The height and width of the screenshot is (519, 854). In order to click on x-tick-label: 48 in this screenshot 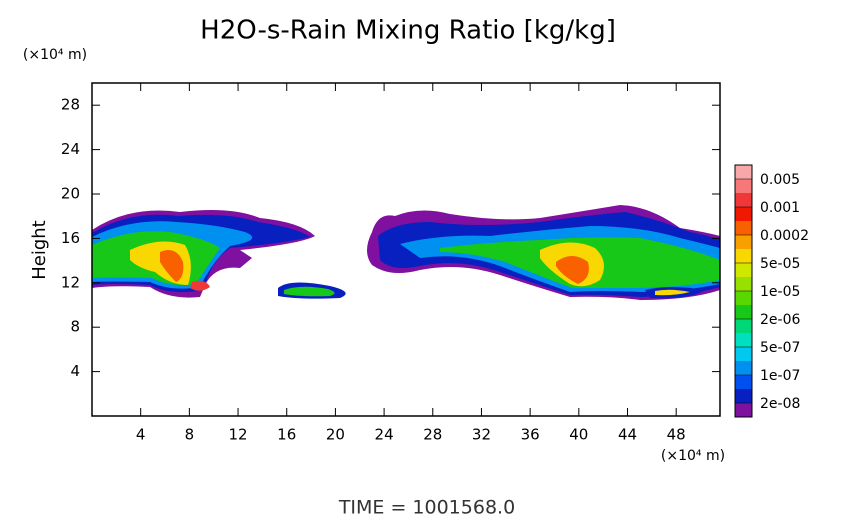, I will do `click(676, 435)`.